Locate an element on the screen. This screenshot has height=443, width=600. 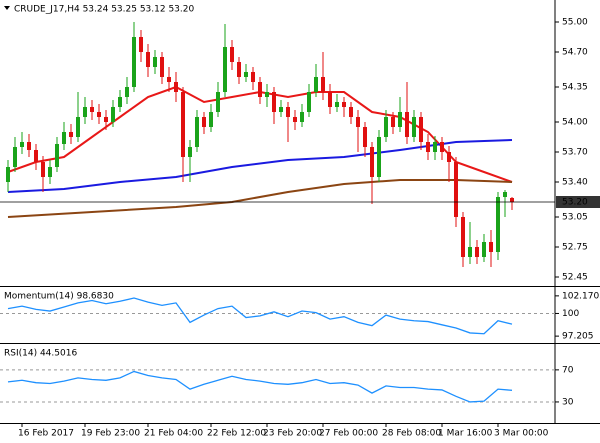
indicator-title: RSI(14) 44.5016 is located at coordinates (40, 354).